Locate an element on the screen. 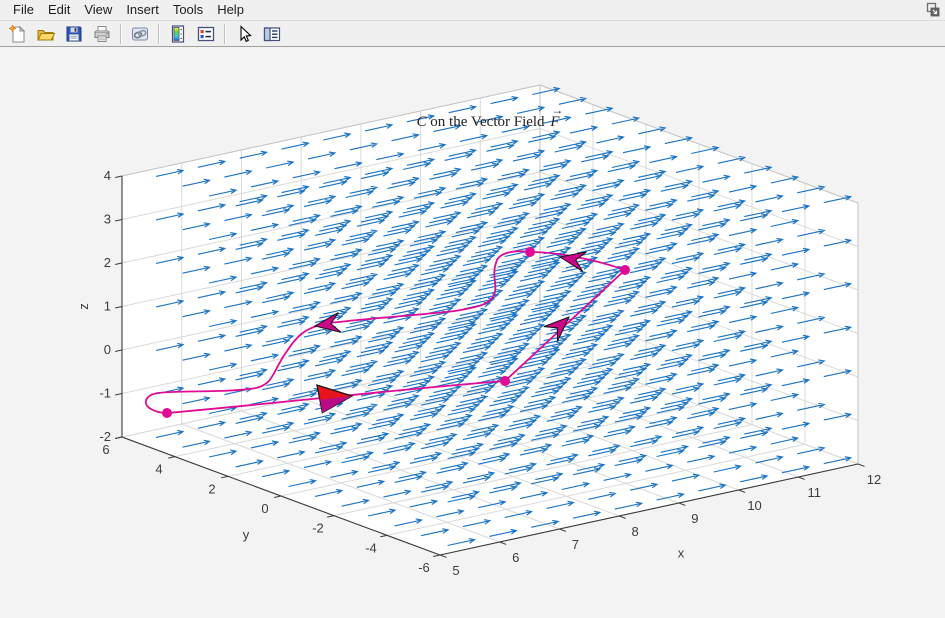  menu-file: File is located at coordinates (23, 9).